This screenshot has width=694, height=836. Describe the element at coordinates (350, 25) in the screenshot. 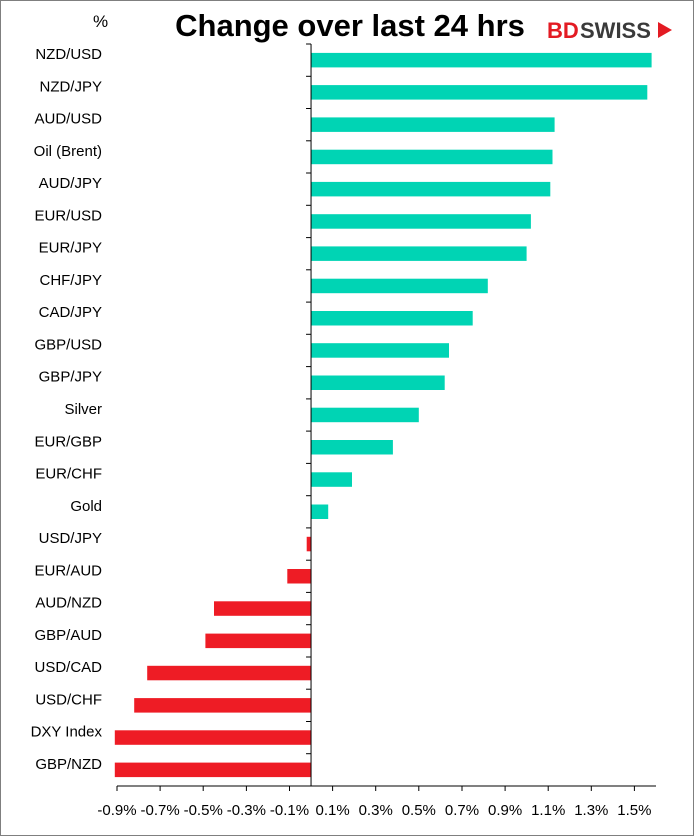

I see `chart-title: Change over last 24 hrs` at that location.